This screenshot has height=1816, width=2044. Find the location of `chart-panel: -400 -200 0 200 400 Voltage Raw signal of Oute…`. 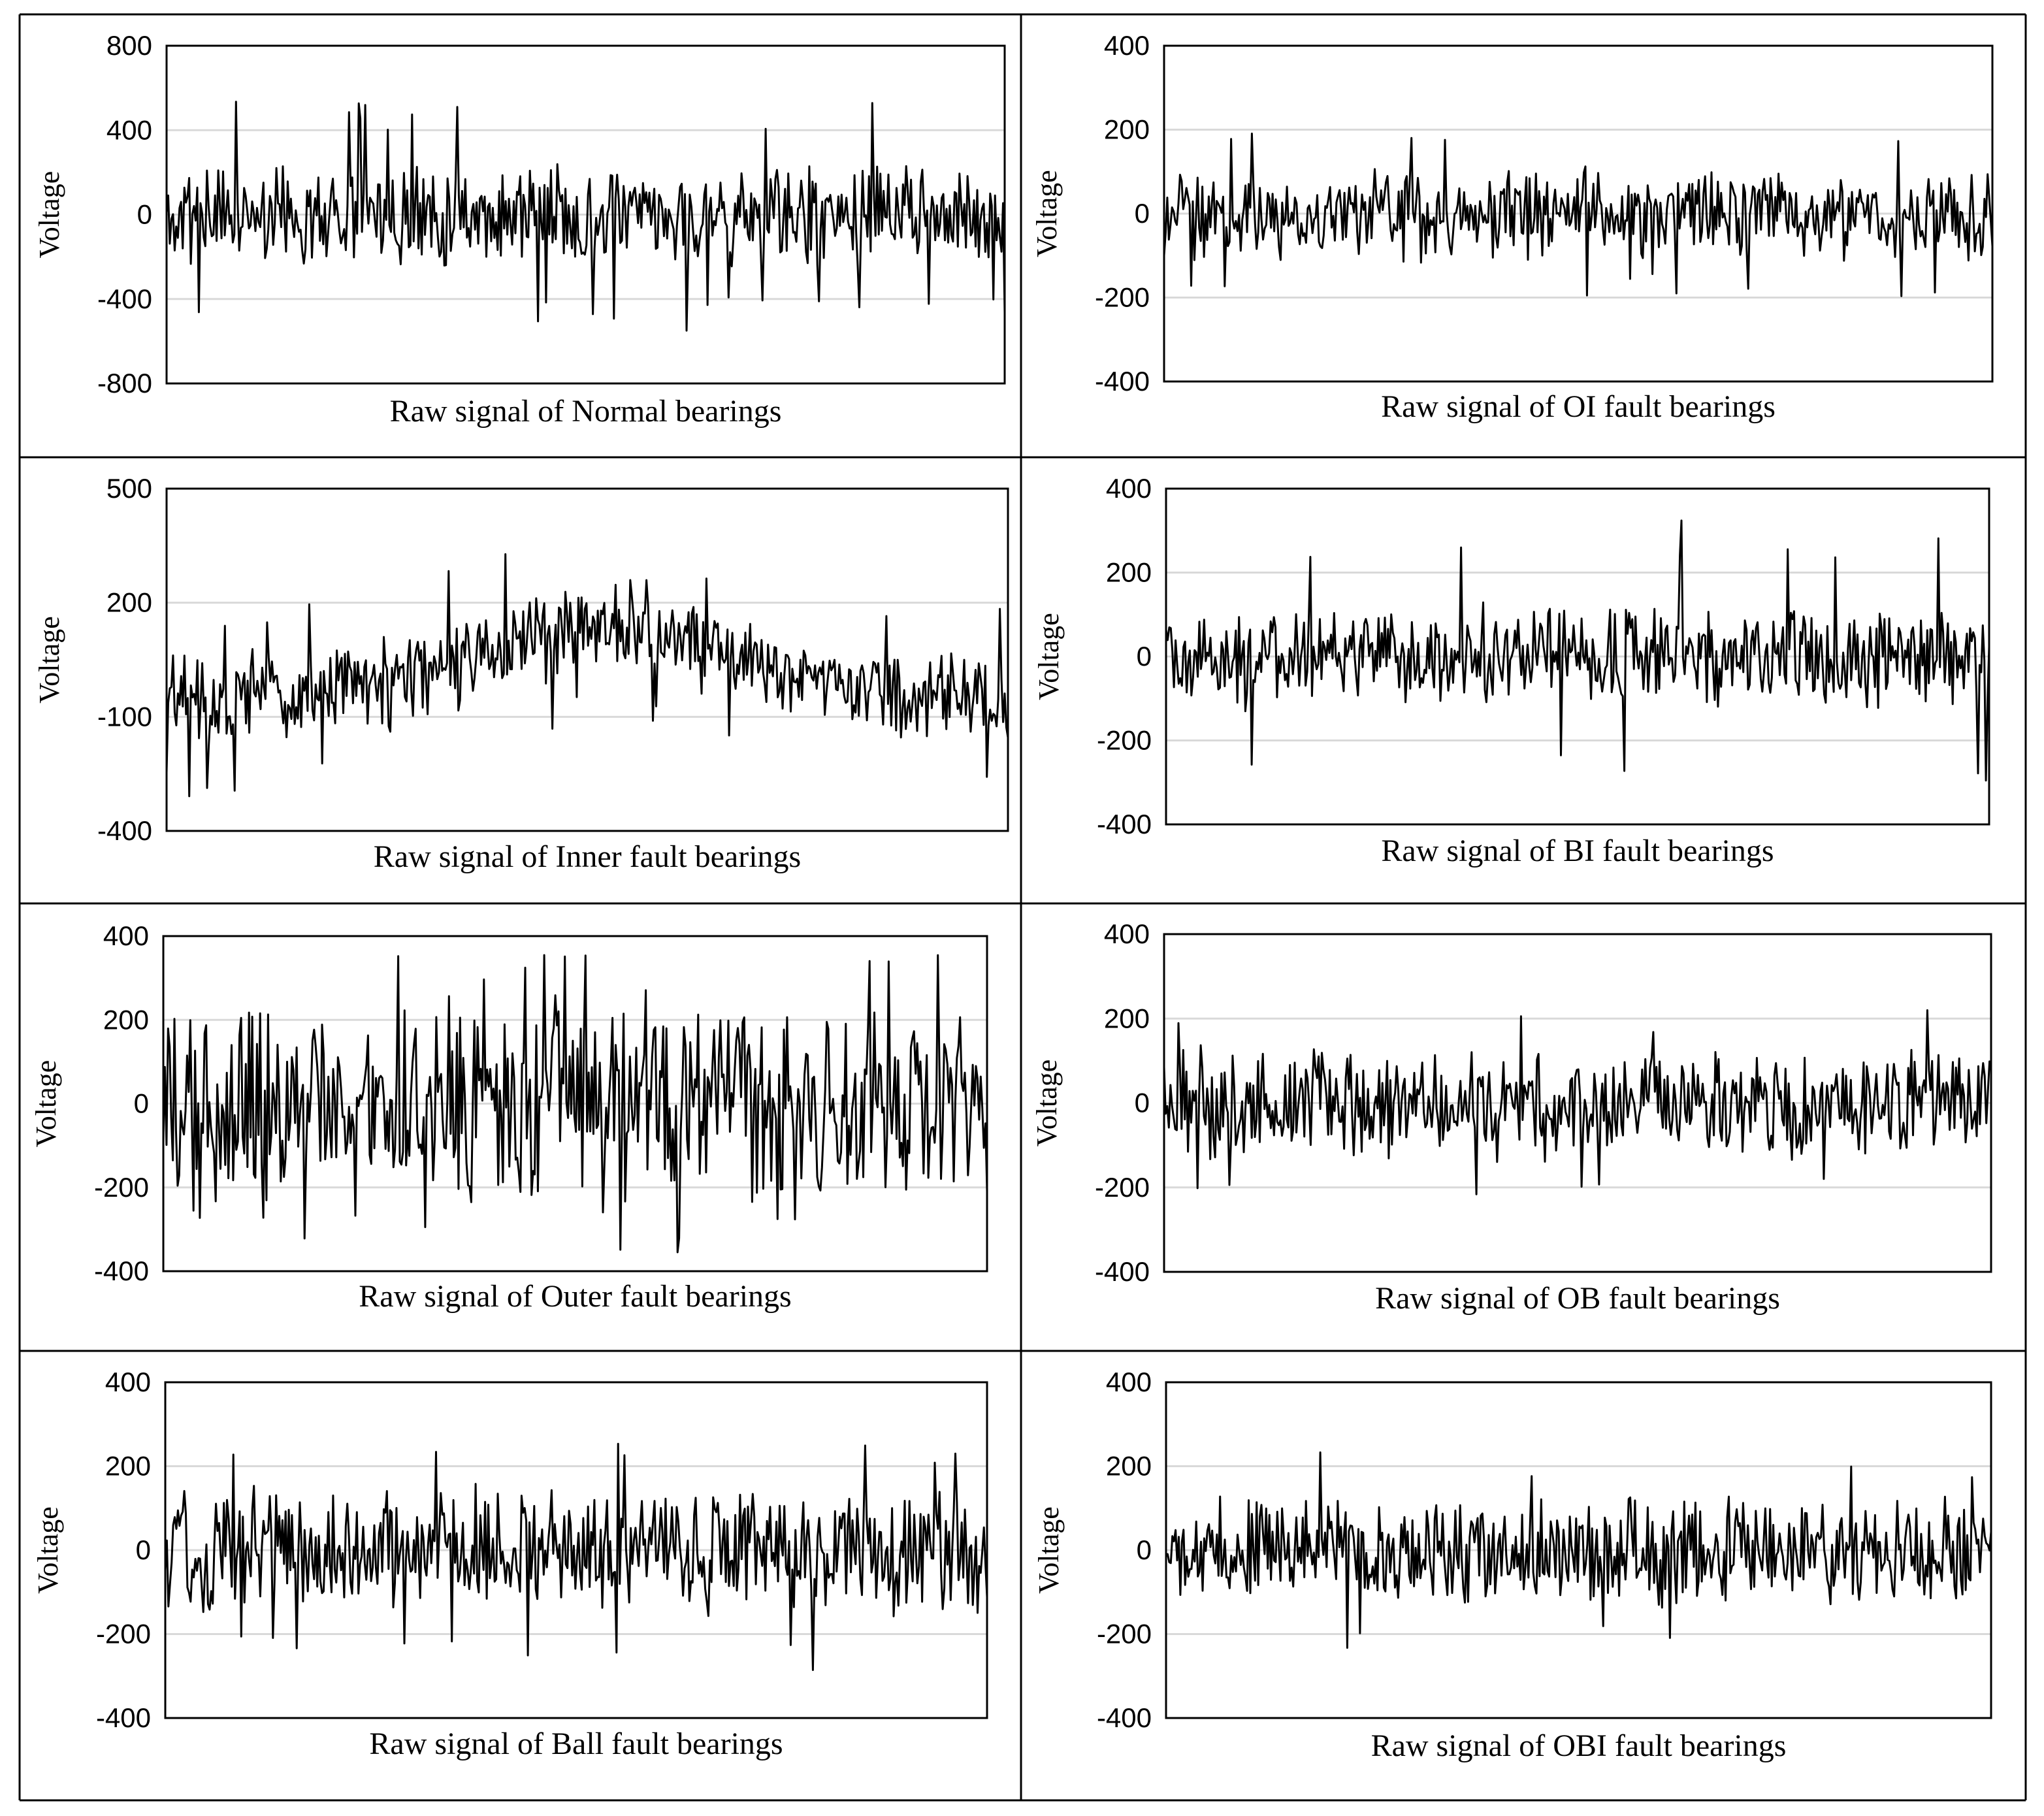

chart-panel: -400 -200 0 200 400 Voltage Raw signal of Oute… is located at coordinates (509, 1117).